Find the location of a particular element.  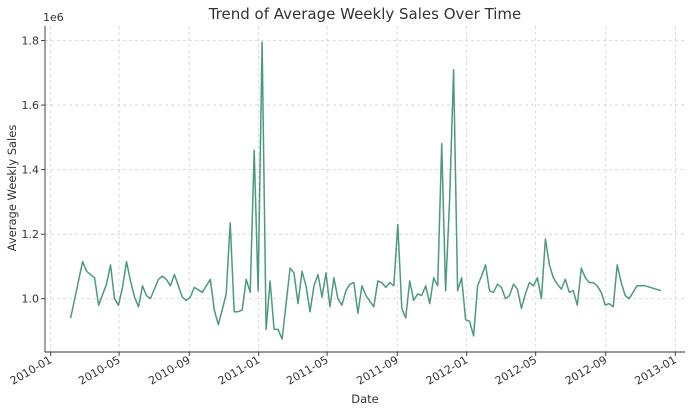

x-tick-label: 2011-09 is located at coordinates (377, 370).